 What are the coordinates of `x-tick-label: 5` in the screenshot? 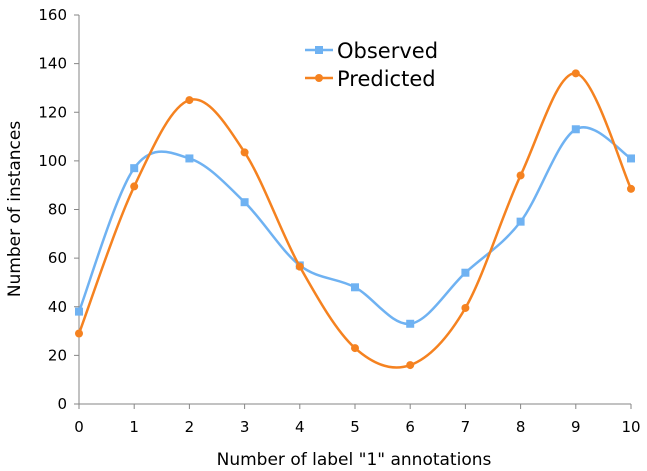 It's located at (355, 427).